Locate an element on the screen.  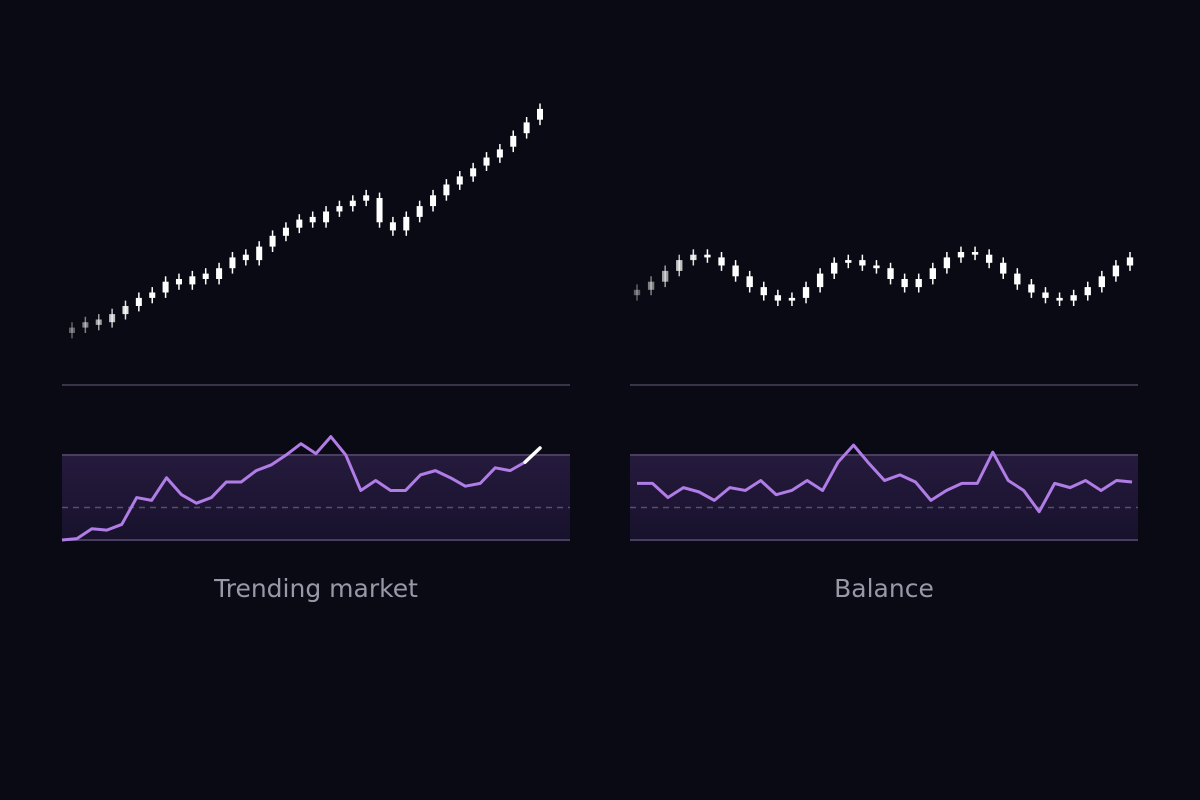
caption: Trending market is located at coordinates (315, 588).